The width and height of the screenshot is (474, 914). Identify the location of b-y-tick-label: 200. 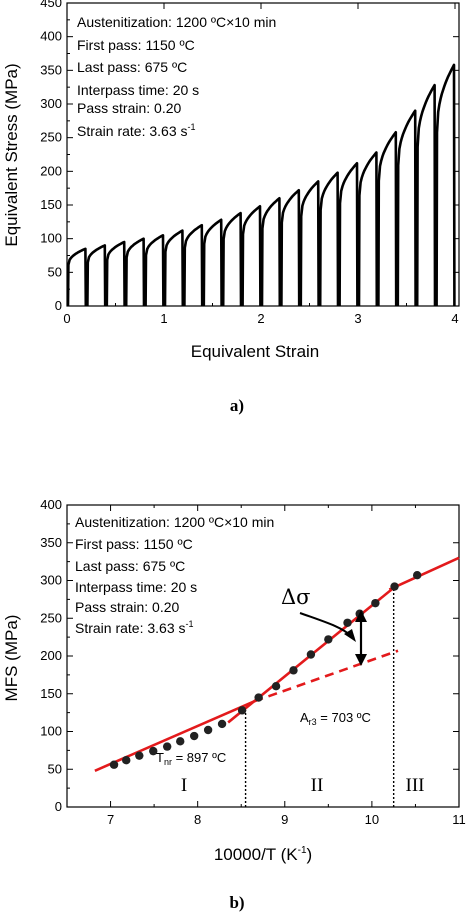
(51, 655).